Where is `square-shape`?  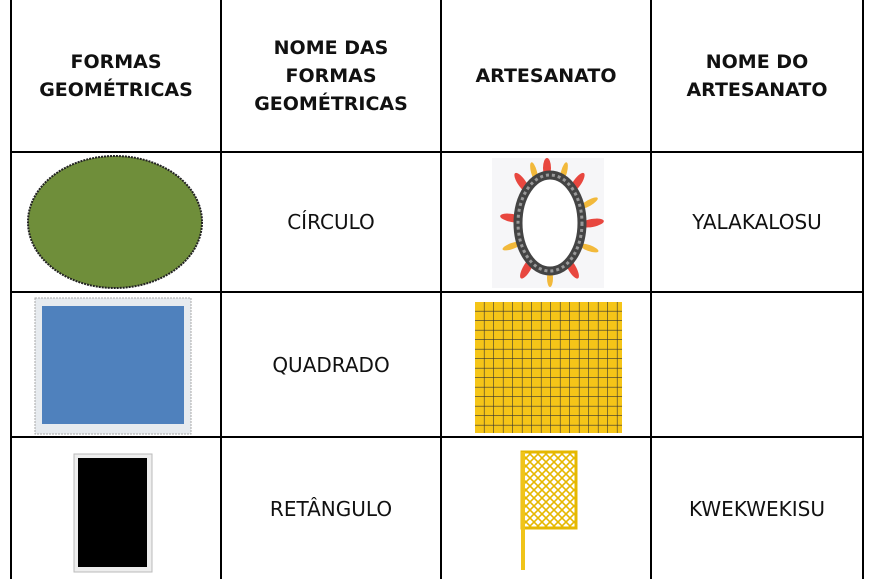
square-shape is located at coordinates (113, 366).